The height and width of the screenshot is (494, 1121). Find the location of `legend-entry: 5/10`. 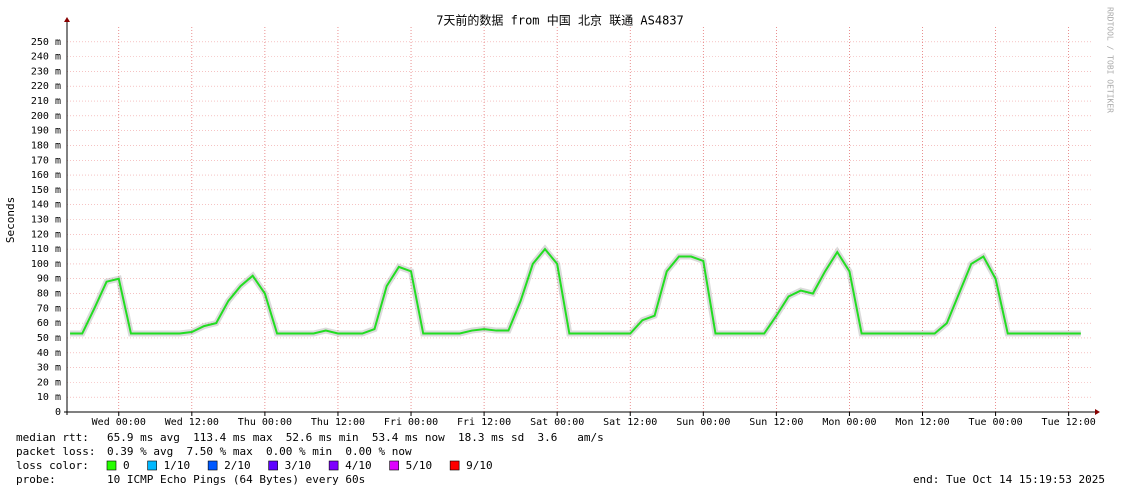

legend-entry: 5/10 is located at coordinates (419, 465).